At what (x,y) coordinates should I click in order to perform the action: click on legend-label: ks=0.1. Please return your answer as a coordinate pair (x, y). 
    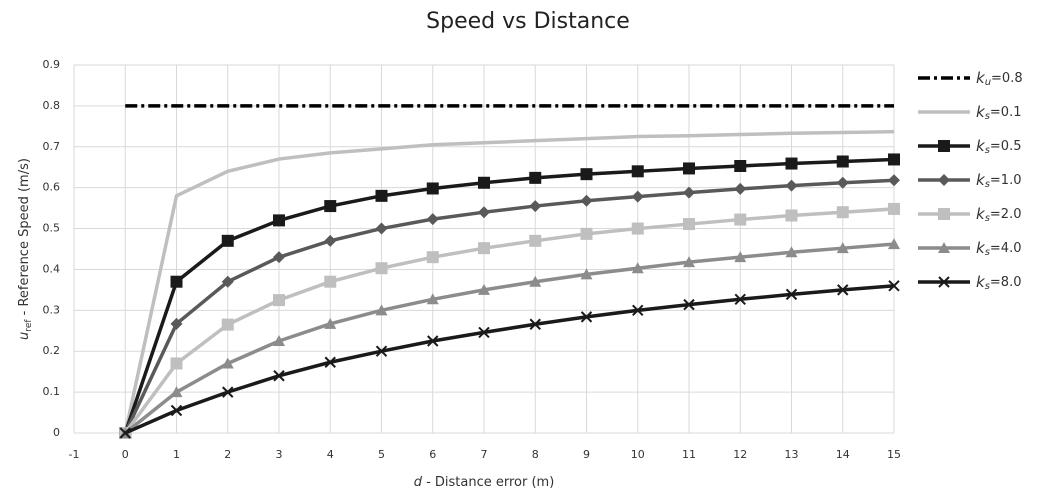
    Looking at the image, I should click on (998, 113).